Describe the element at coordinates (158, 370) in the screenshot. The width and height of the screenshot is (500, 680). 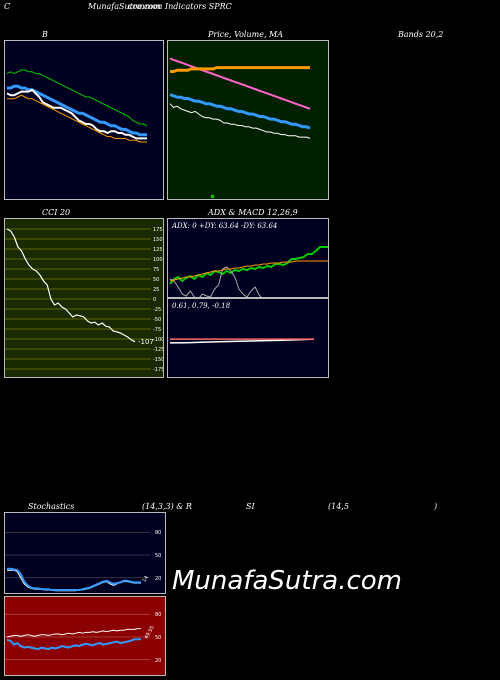
I see `cci-tick-label: -175` at that location.